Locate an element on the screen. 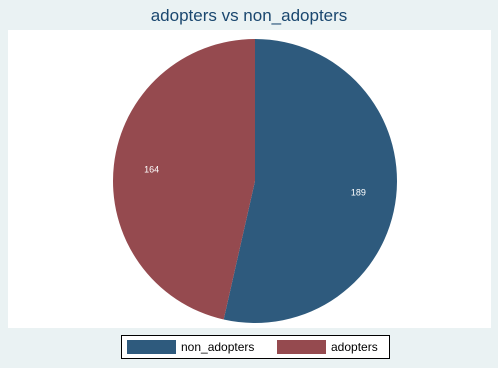  legend-swatch-adopters is located at coordinates (301, 347).